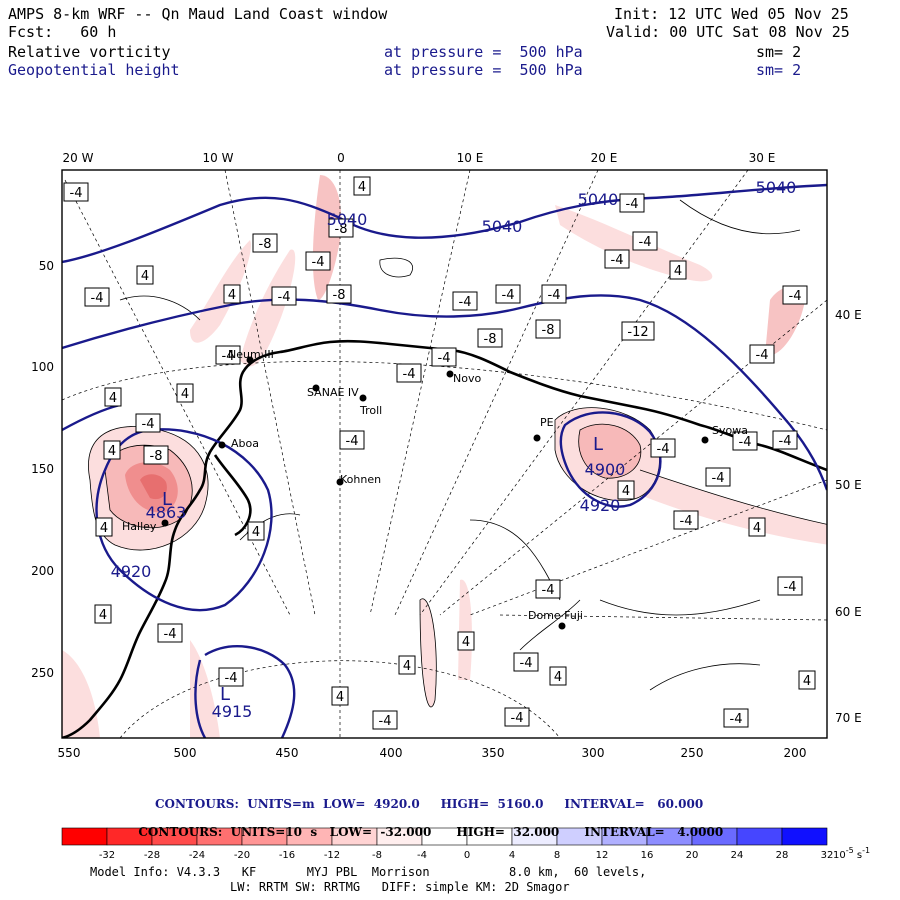 This screenshot has width=900, height=900. What do you see at coordinates (287, 753) in the screenshot?
I see `bottom-axis-label: 450` at bounding box center [287, 753].